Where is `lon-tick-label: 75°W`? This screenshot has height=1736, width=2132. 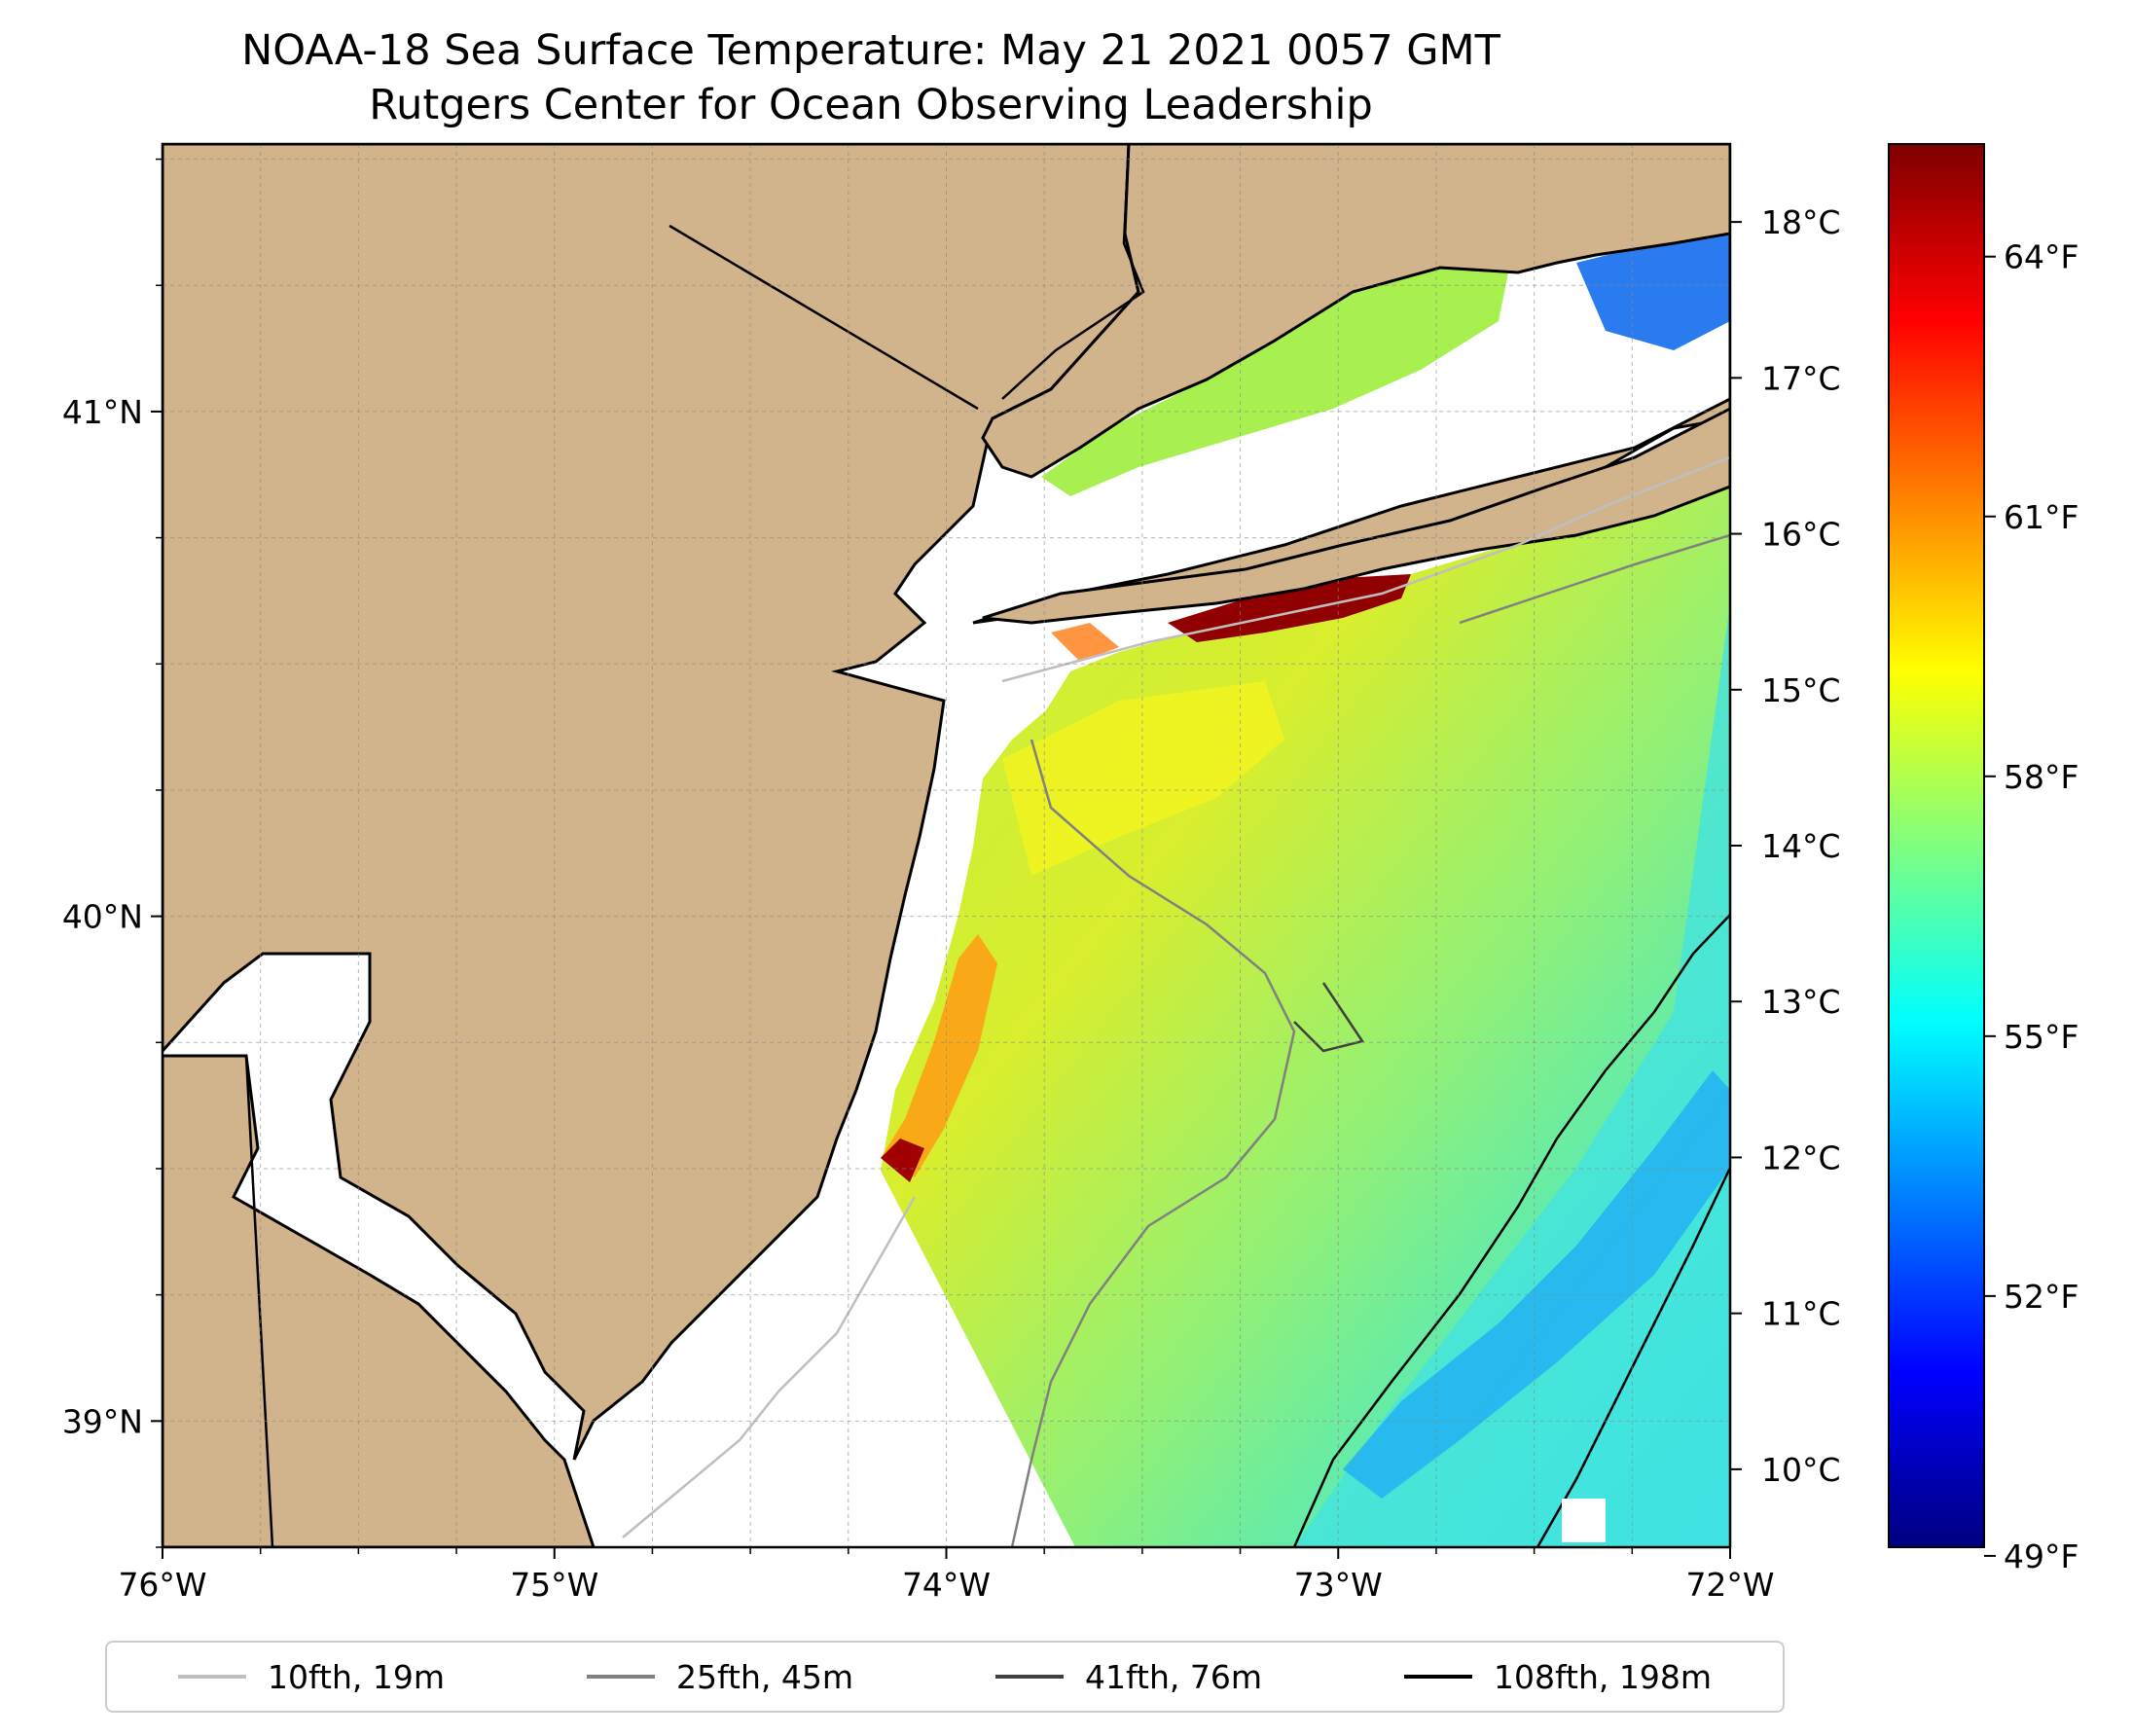 lon-tick-label: 75°W is located at coordinates (554, 1585).